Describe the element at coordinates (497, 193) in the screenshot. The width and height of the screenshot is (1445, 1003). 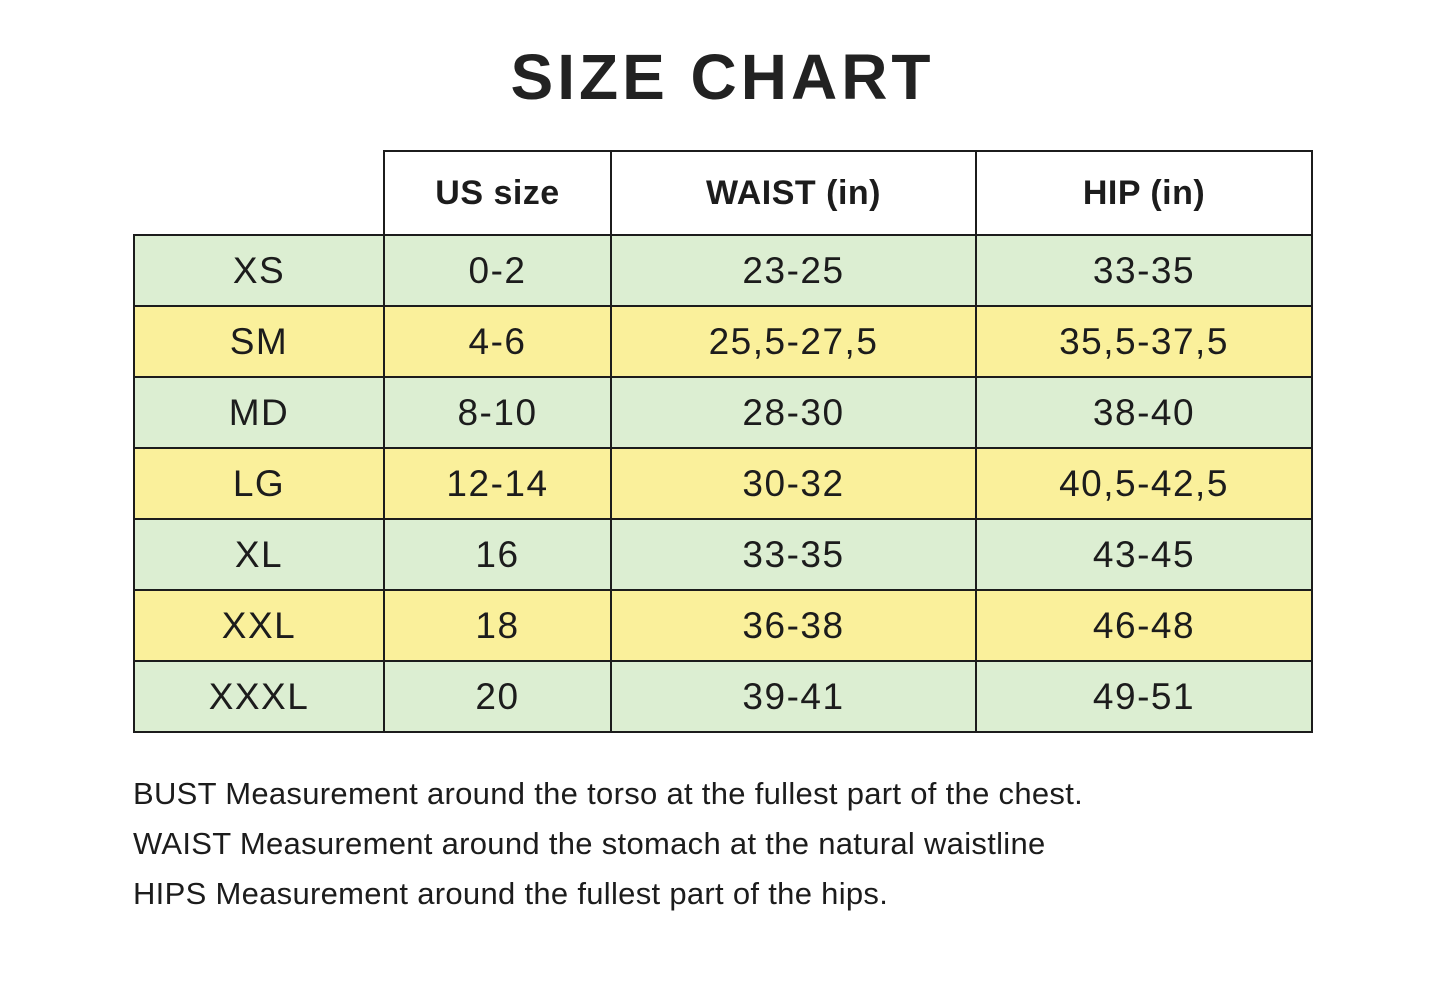
I see `column-header-us-size: US size` at that location.